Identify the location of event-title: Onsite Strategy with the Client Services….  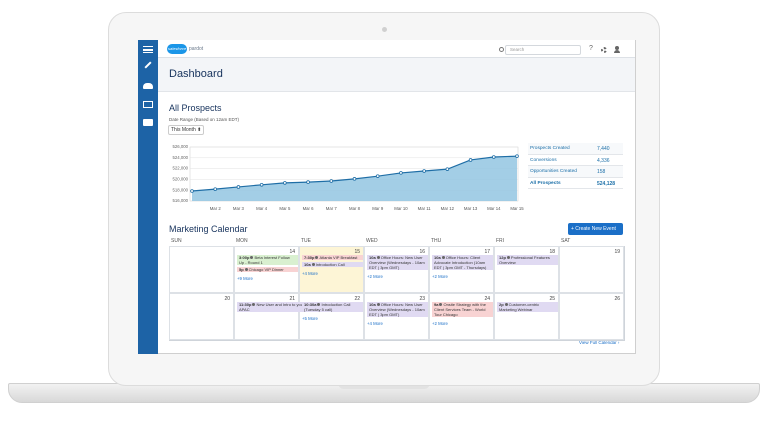
(460, 309).